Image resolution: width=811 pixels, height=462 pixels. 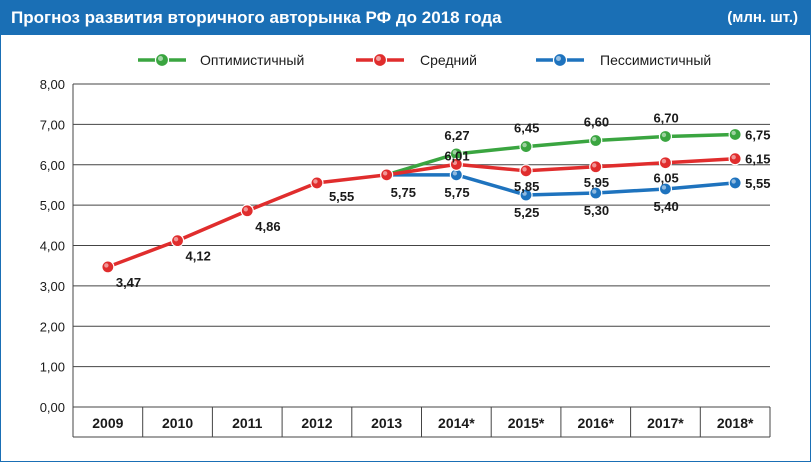 I want to click on data-label-1-5: 6,01, so click(x=456, y=155).